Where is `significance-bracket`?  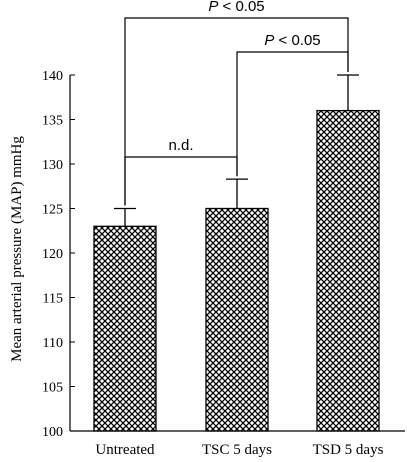
significance-bracket is located at coordinates (181, 181).